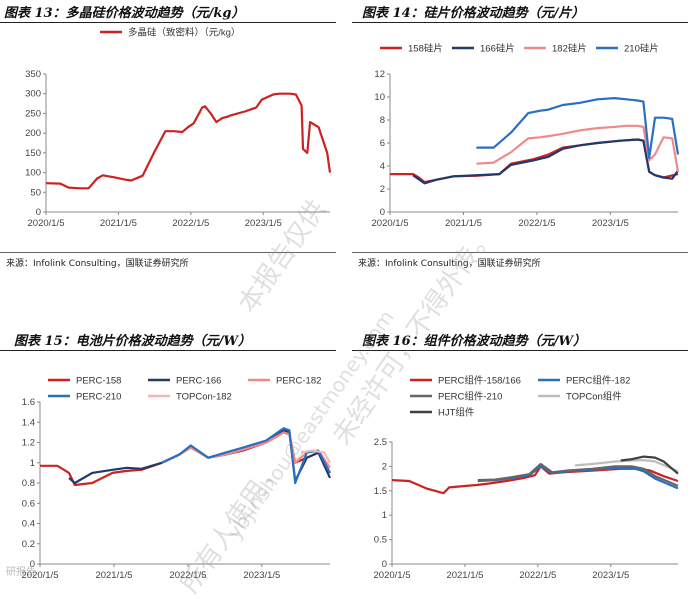  Describe the element at coordinates (28, 483) in the screenshot. I see `y-tick-label: 0.8` at that location.